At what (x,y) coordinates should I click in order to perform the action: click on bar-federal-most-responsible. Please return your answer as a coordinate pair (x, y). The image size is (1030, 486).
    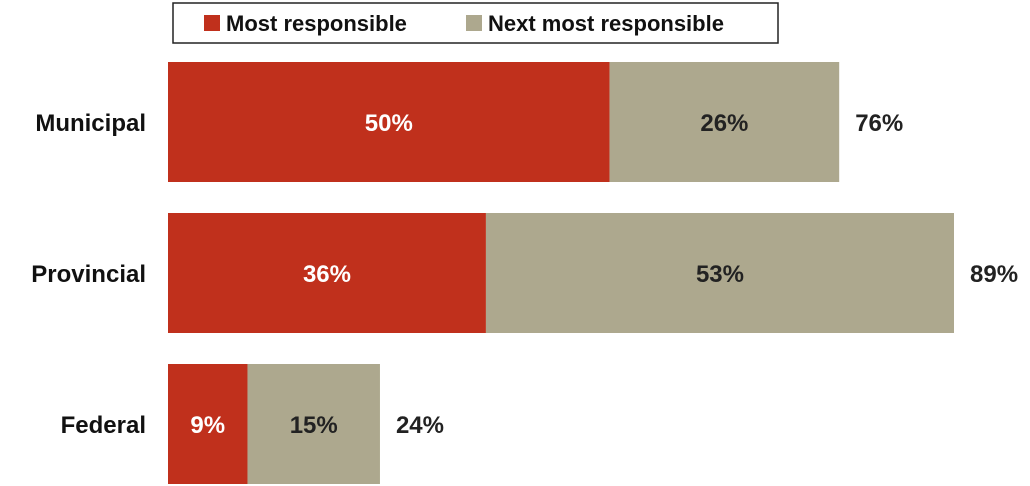
    Looking at the image, I should click on (208, 424).